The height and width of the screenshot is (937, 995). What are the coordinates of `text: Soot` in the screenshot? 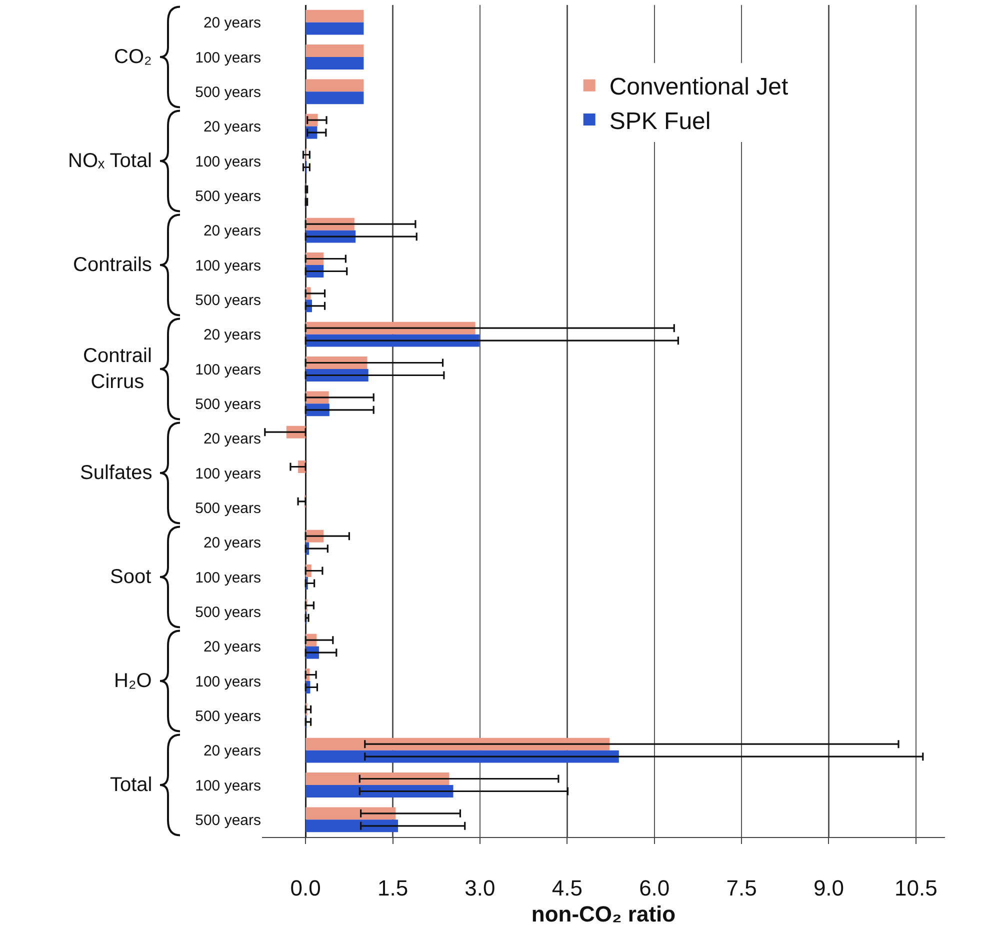 It's located at (131, 577).